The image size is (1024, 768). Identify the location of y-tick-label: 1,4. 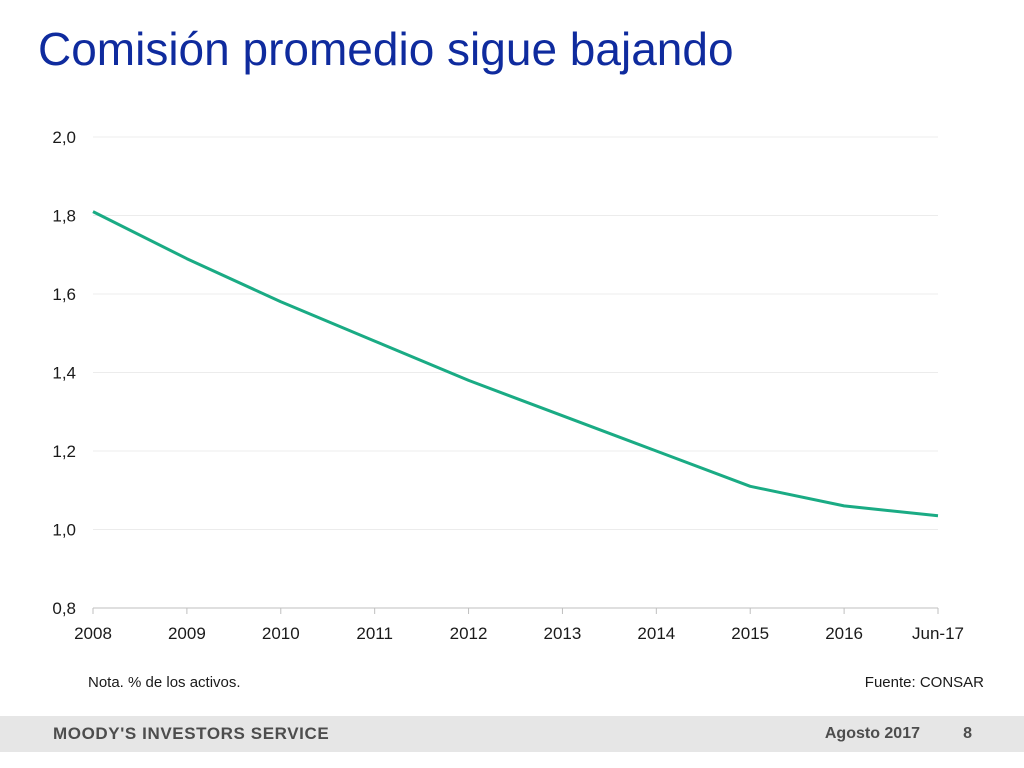
(64, 373).